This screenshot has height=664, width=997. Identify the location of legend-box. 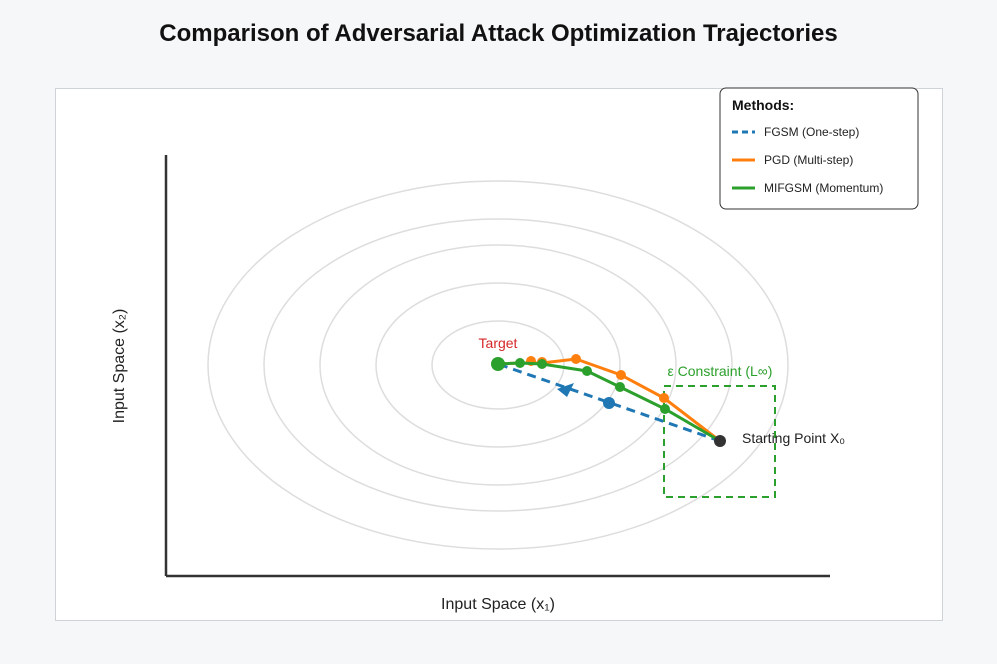
(819, 148).